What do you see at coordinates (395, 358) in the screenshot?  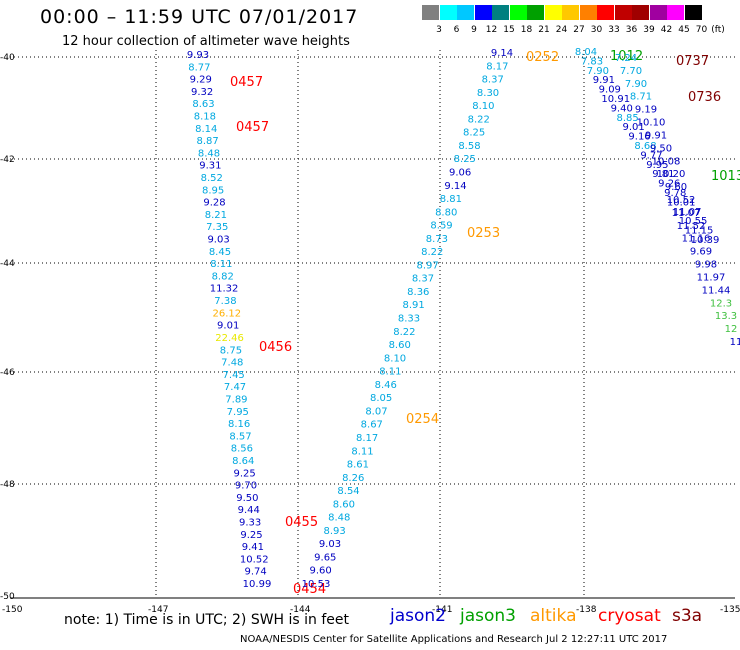 I see `swh-value-label: 8.10` at bounding box center [395, 358].